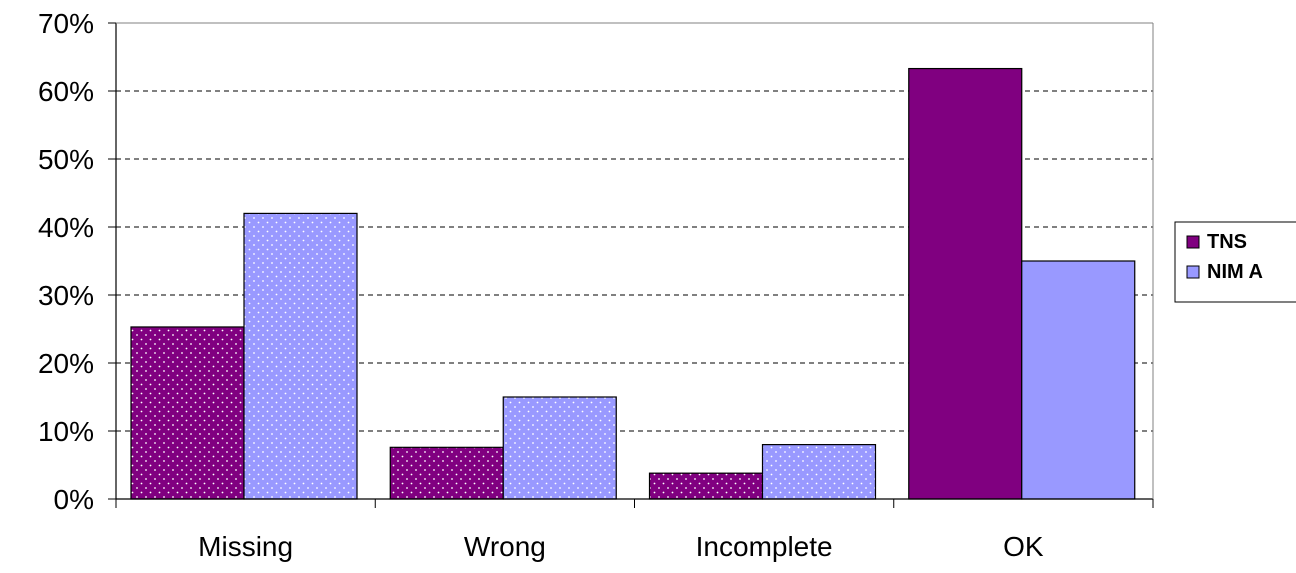  I want to click on legend-box, so click(1235, 262).